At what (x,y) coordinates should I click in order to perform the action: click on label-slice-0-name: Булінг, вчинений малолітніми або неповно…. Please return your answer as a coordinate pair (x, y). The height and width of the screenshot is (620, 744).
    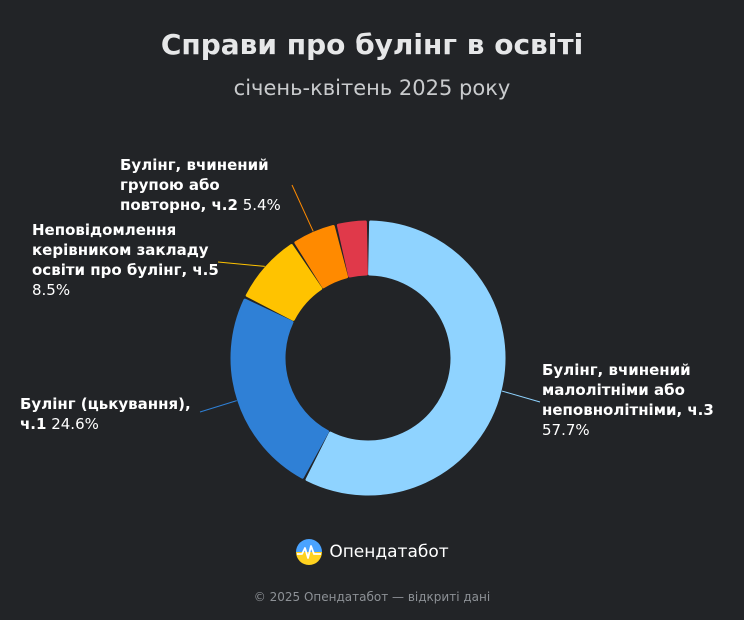
    Looking at the image, I should click on (628, 390).